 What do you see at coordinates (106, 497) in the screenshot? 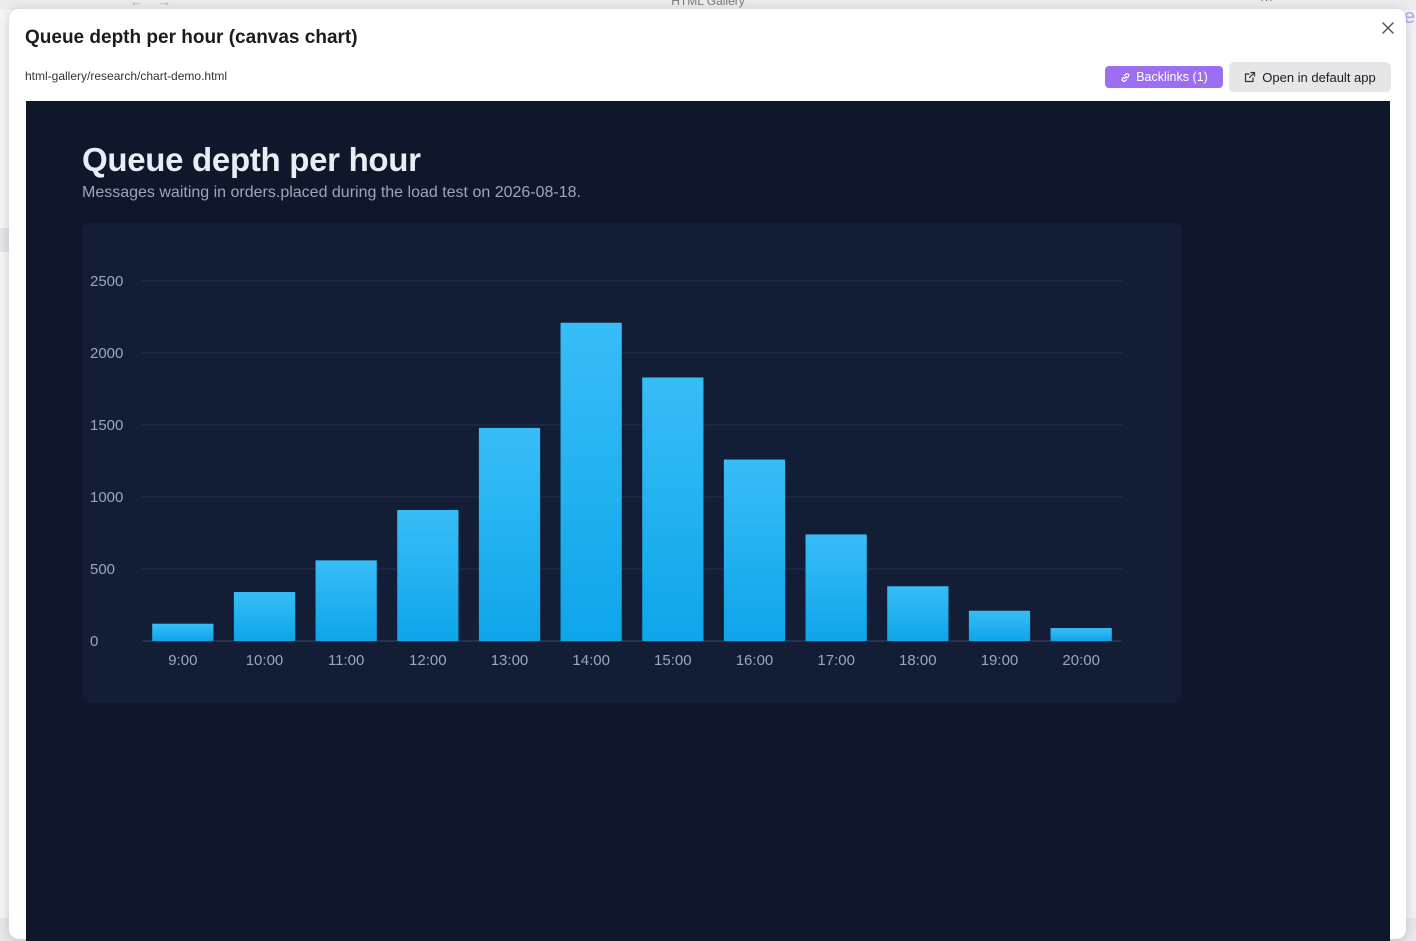
I see `y-tick-label-1000: 1000` at bounding box center [106, 497].